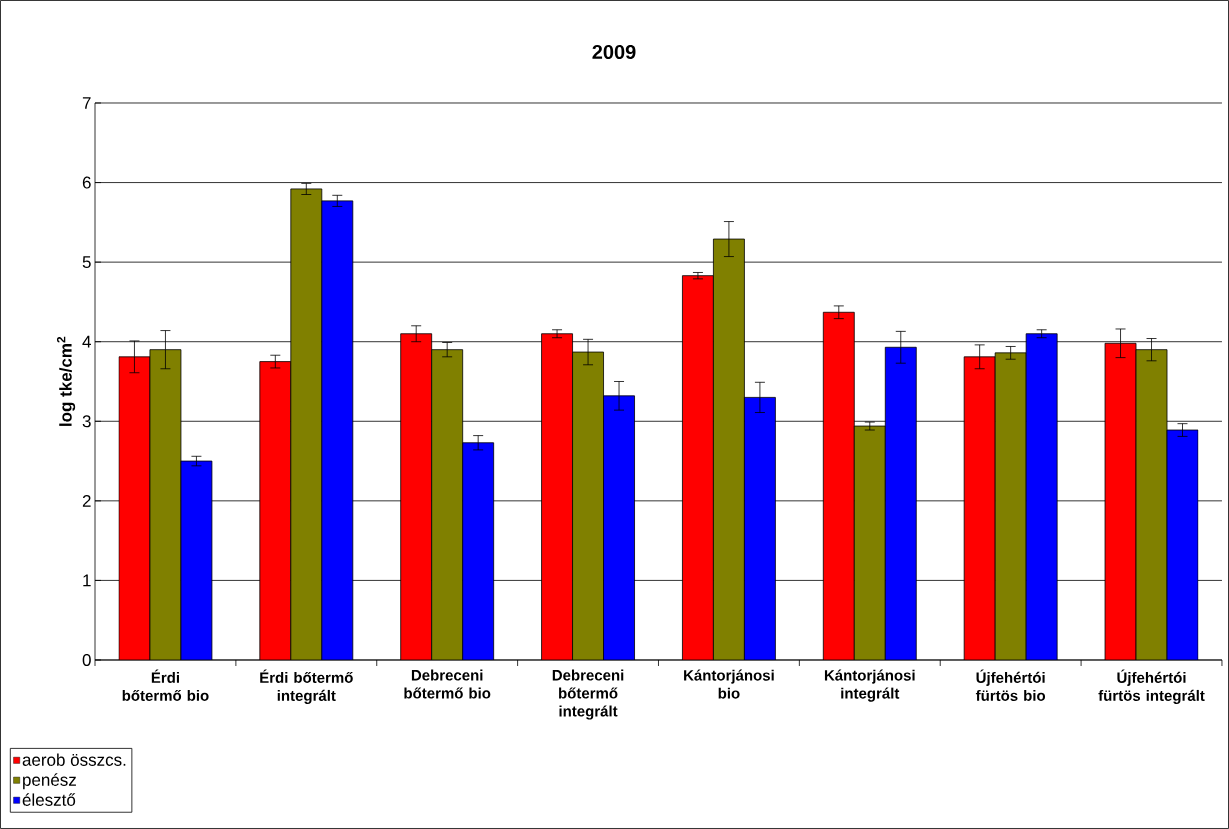 The width and height of the screenshot is (1229, 829). Describe the element at coordinates (306, 686) in the screenshot. I see `x-tick-label: Érdi bőtermő integrált` at that location.